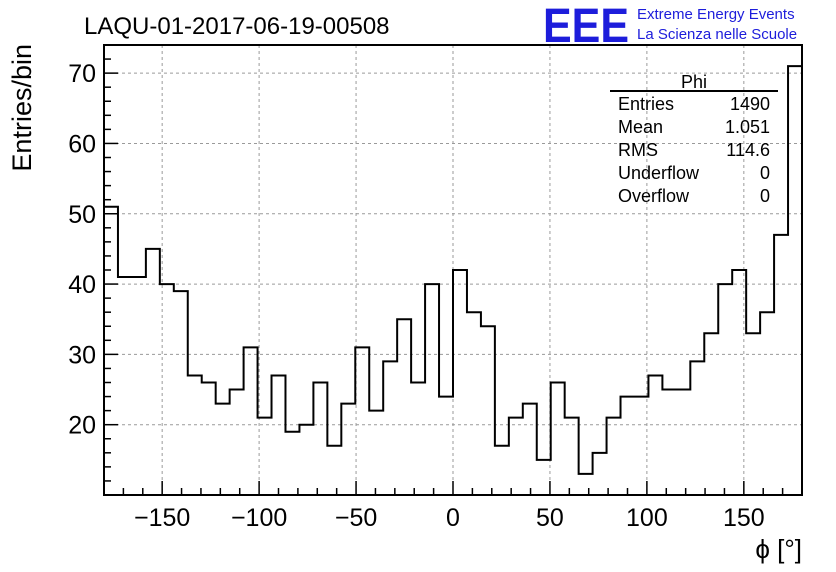 Image resolution: width=836 pixels, height=572 pixels. I want to click on chart-title: LAQU-01-2017-06-19-00508, so click(237, 26).